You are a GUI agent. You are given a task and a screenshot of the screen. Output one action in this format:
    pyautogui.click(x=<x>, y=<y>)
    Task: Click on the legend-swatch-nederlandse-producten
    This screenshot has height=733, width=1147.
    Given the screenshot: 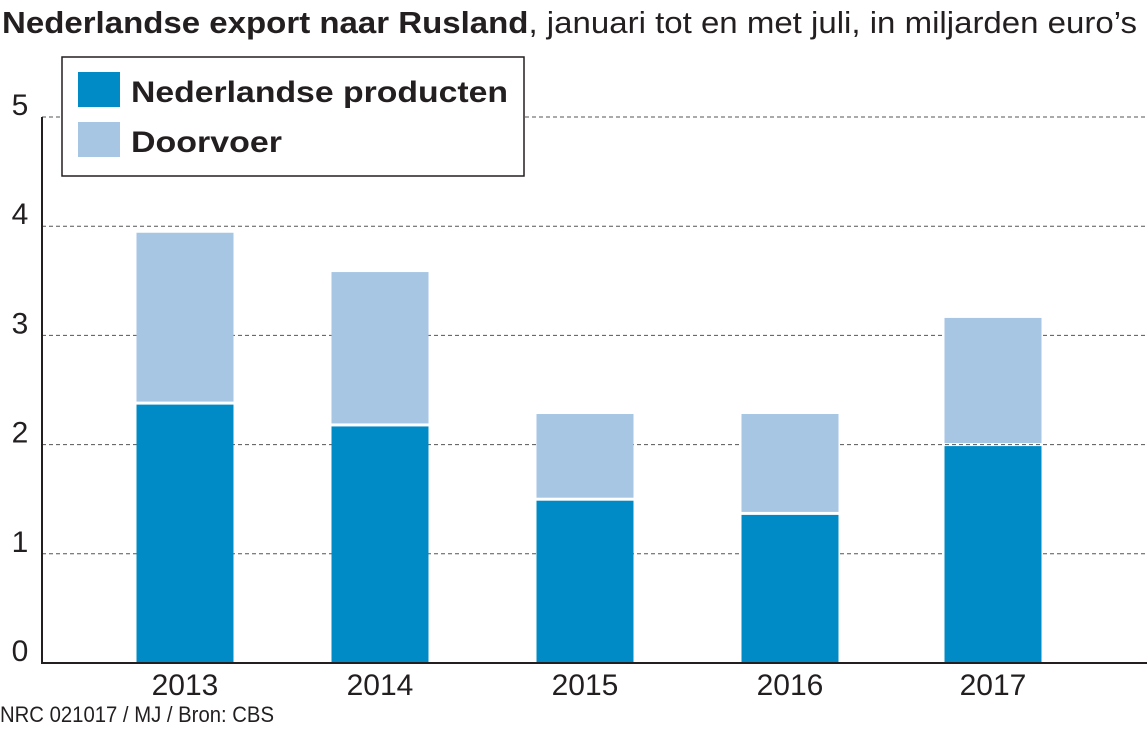 What is the action you would take?
    pyautogui.click(x=99, y=89)
    